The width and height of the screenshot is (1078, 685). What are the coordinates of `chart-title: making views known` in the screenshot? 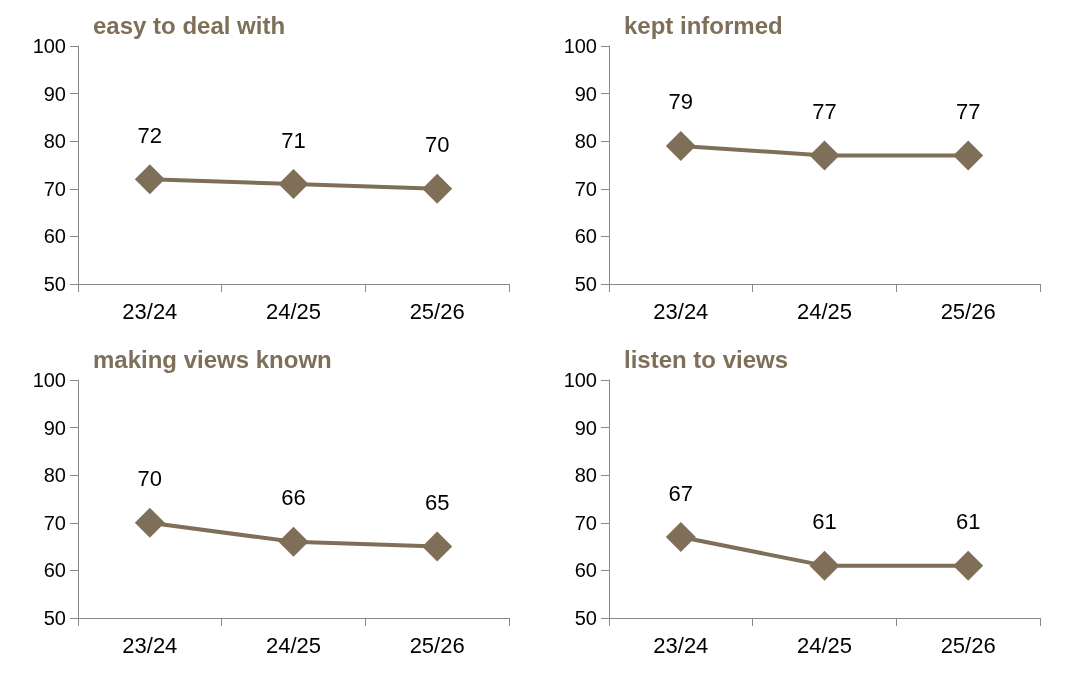 It's located at (212, 359).